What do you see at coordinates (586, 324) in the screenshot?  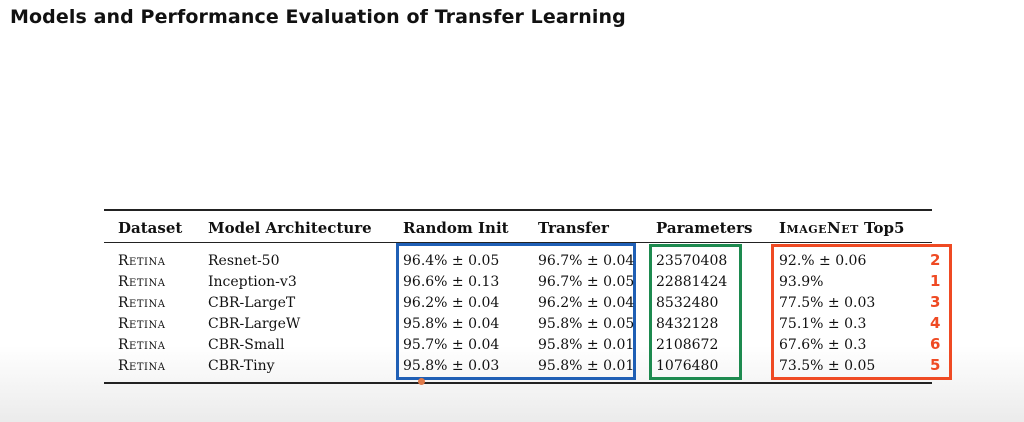 I see `cell-transfer: 95.8% ± 0.05` at bounding box center [586, 324].